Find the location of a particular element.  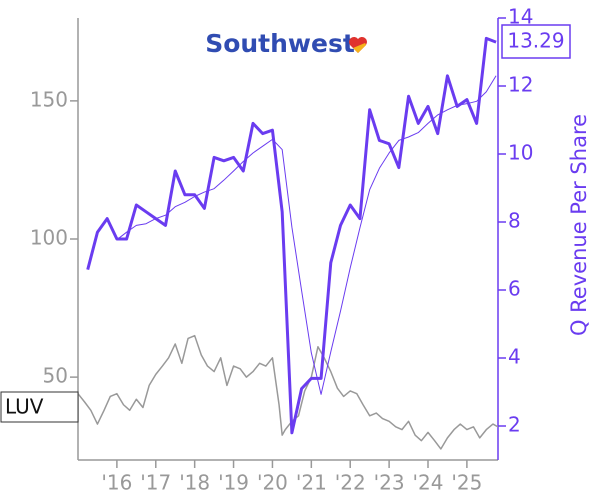

x-tick-label: '19 is located at coordinates (233, 483).